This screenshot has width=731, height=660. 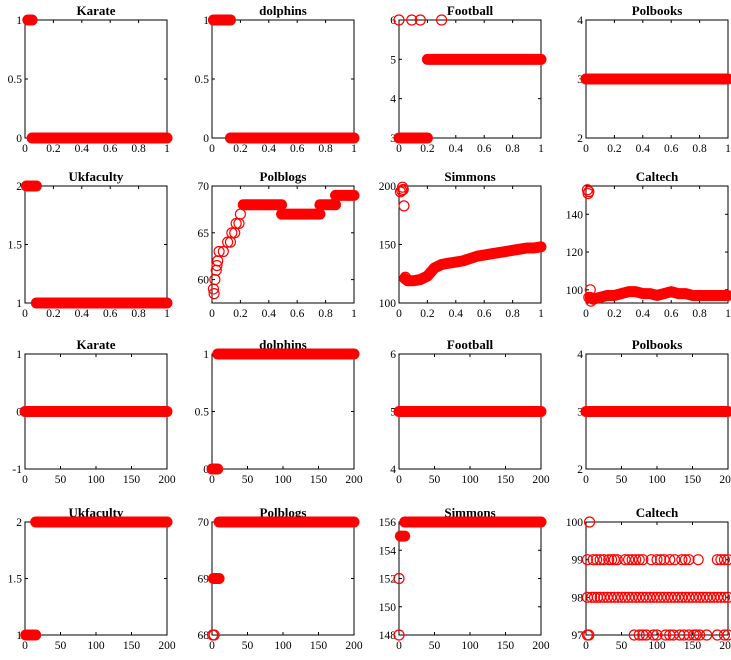 I want to click on panel-simmons-6: Simmons 0 0.2 0.4 0.6 0.8 1 100 150 200, so click(x=463, y=244).